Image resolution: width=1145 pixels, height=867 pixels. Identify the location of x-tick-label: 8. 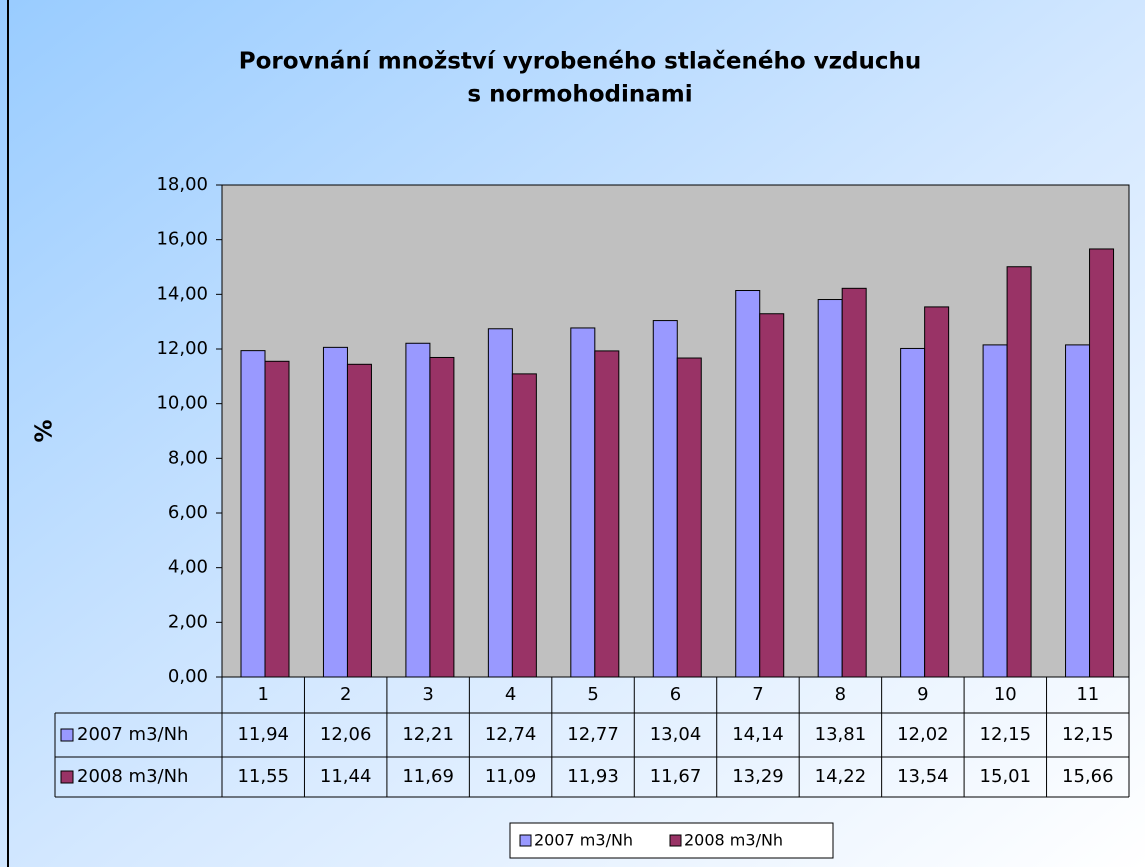
(840, 694).